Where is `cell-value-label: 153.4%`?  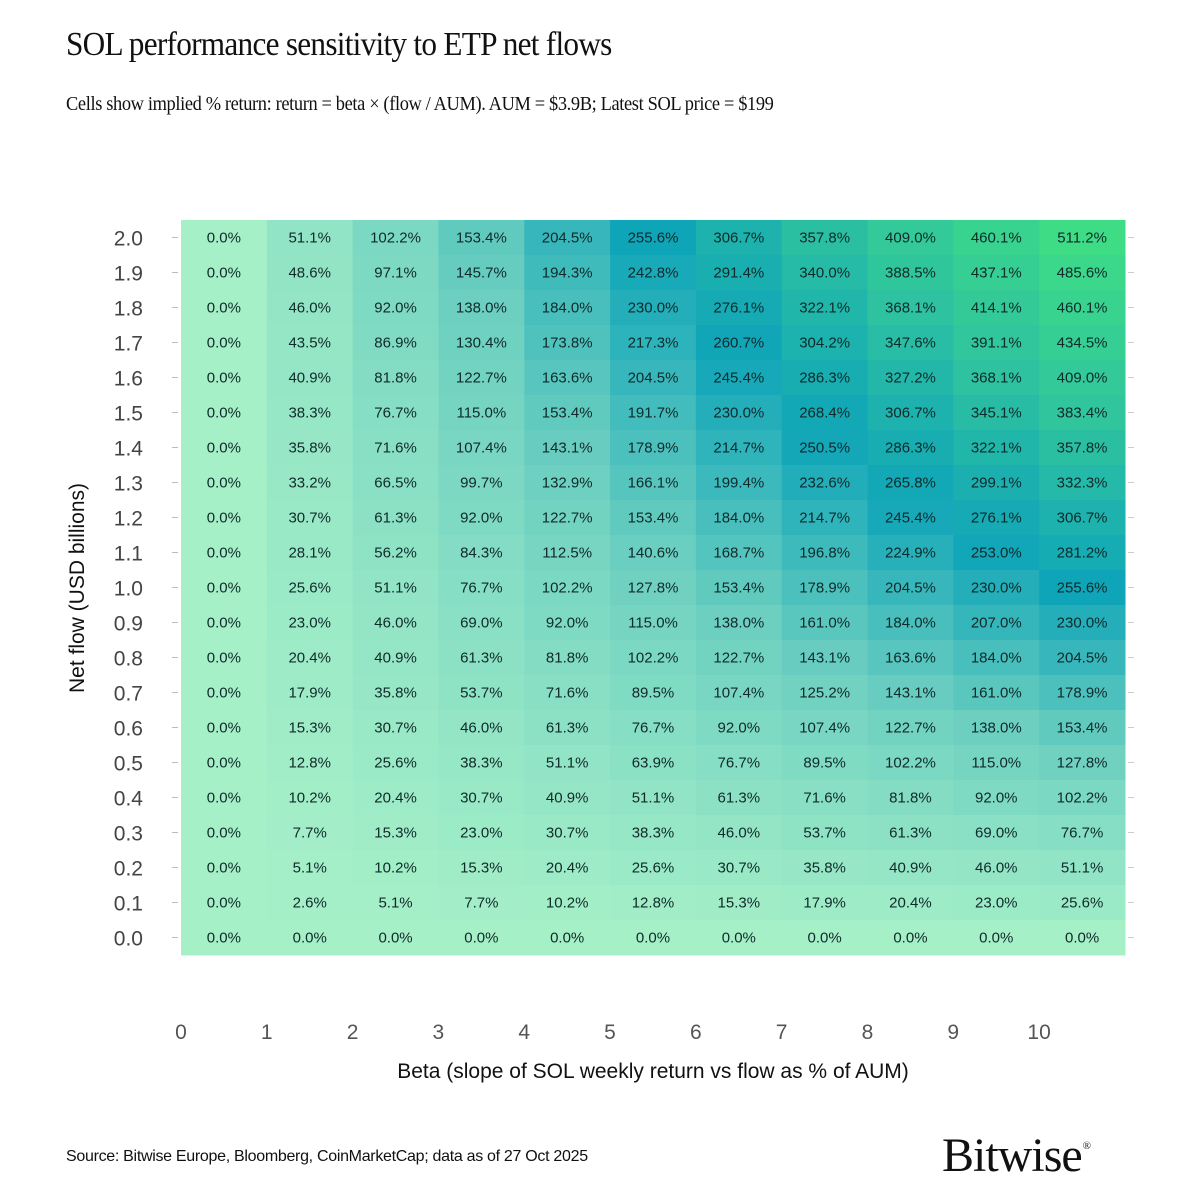
cell-value-label: 153.4% is located at coordinates (481, 238).